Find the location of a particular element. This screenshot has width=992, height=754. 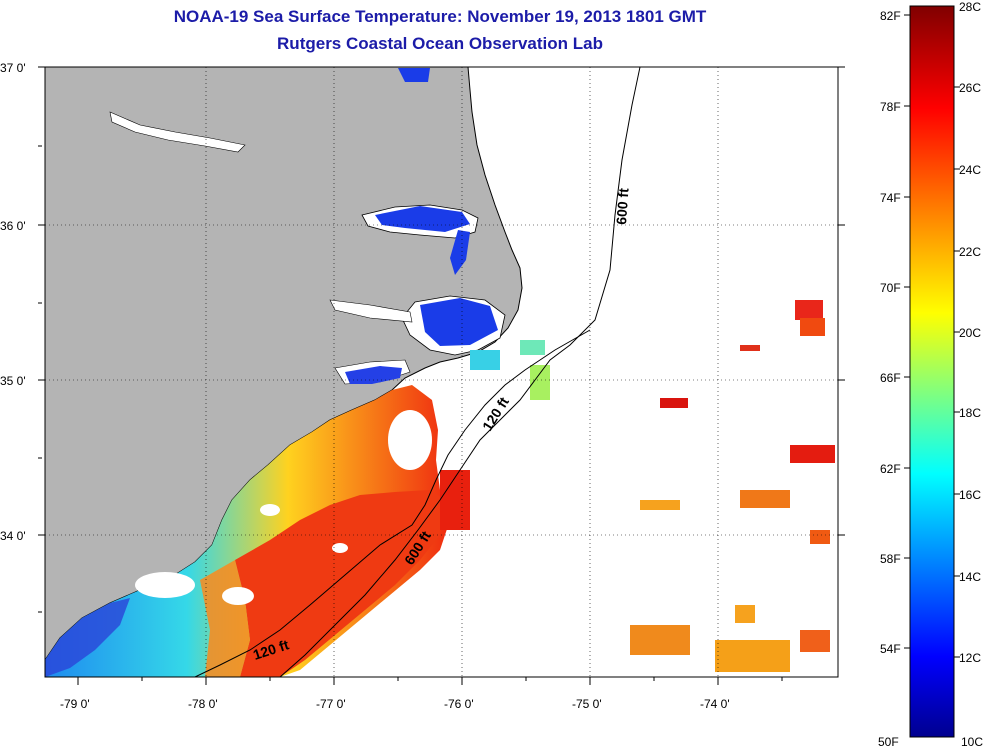

longitude-ticks is located at coordinates (430, 681).